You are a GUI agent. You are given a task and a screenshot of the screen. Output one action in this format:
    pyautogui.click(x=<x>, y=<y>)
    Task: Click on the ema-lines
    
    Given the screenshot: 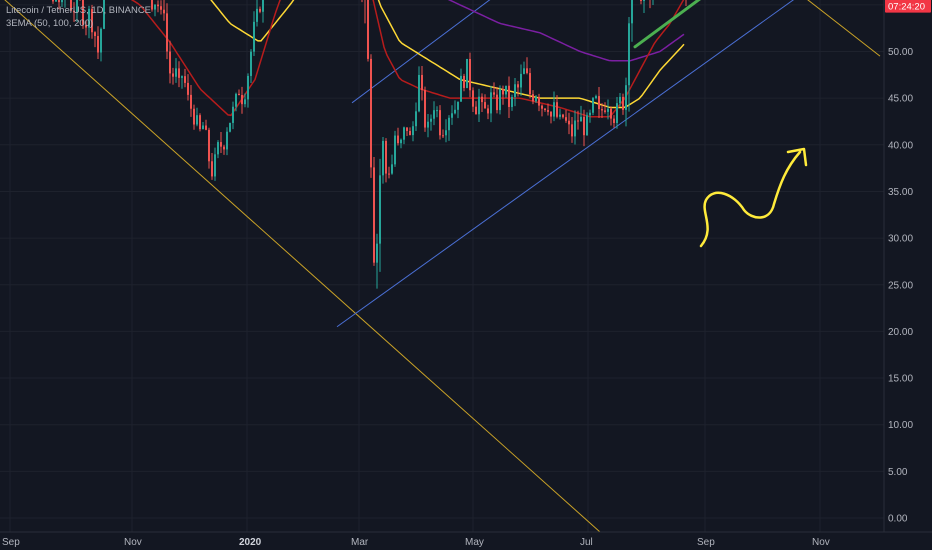 What is the action you would take?
    pyautogui.click(x=407, y=59)
    